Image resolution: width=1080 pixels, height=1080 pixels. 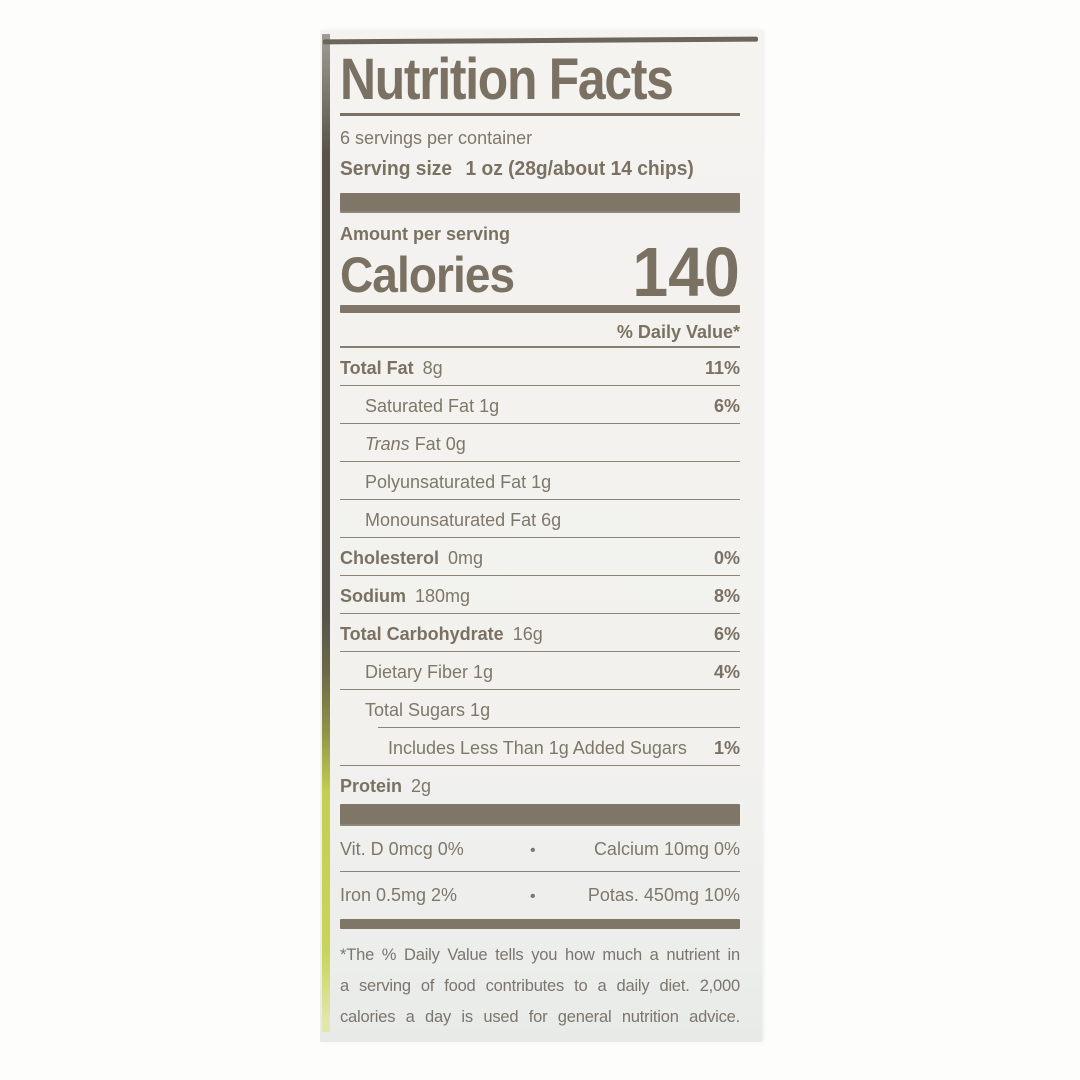 I want to click on micronutrient-row-iron-potassium: Iron 0.5mg 2% • Potas. 450mg 10%, so click(x=540, y=894).